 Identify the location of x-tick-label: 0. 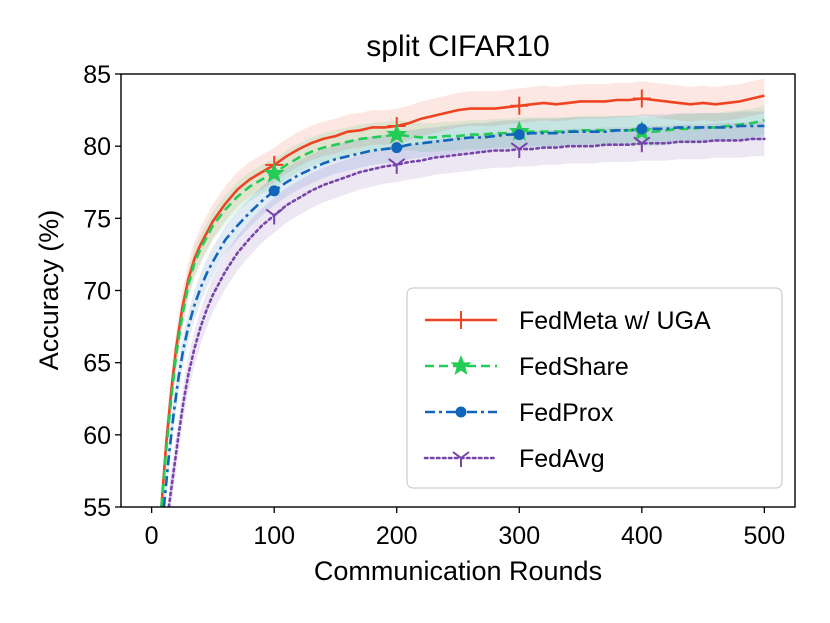
(152, 536).